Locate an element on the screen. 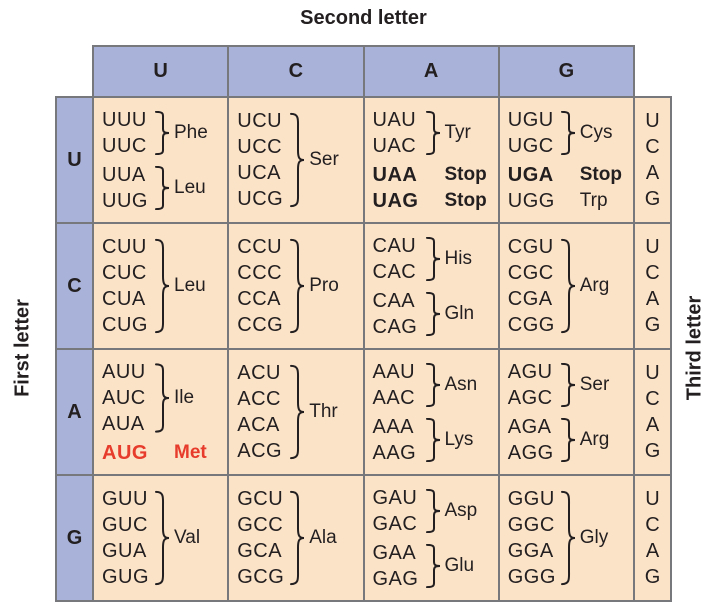  codon: UGG is located at coordinates (531, 200).